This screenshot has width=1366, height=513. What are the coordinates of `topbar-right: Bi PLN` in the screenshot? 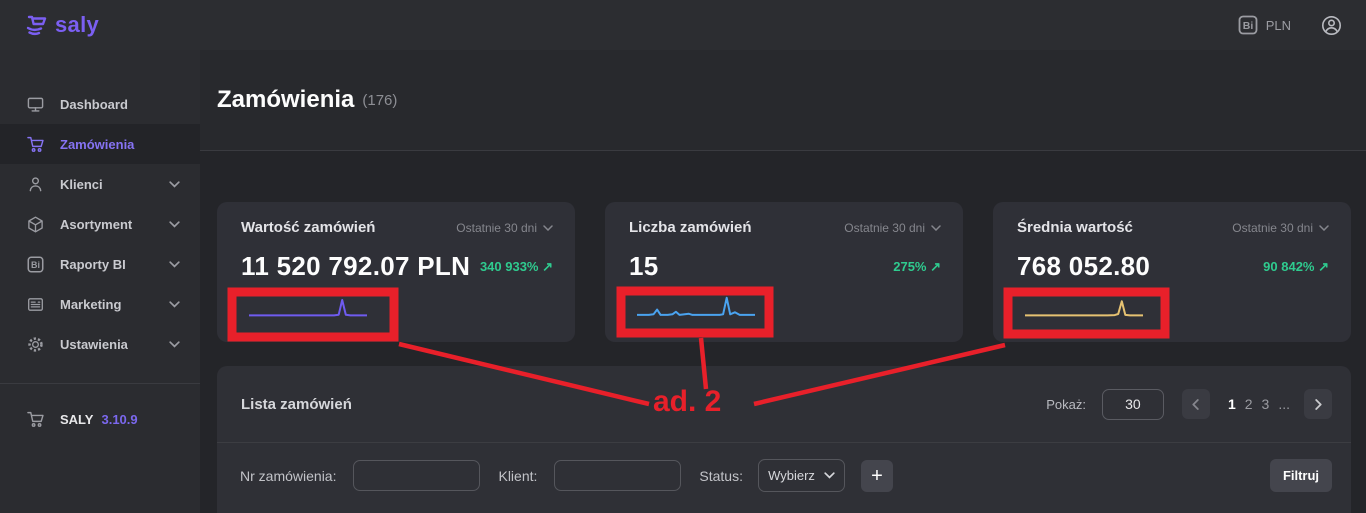 It's located at (1290, 25).